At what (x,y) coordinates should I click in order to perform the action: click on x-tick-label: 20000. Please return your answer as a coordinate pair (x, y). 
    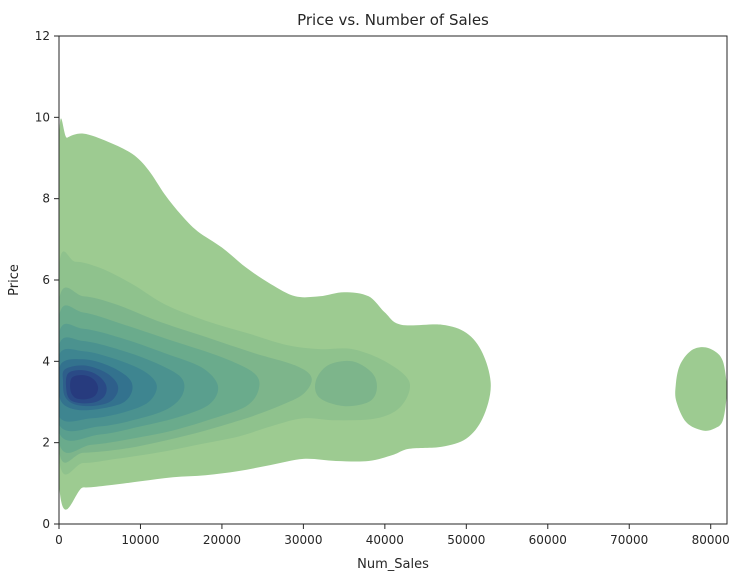
    Looking at the image, I should click on (222, 540).